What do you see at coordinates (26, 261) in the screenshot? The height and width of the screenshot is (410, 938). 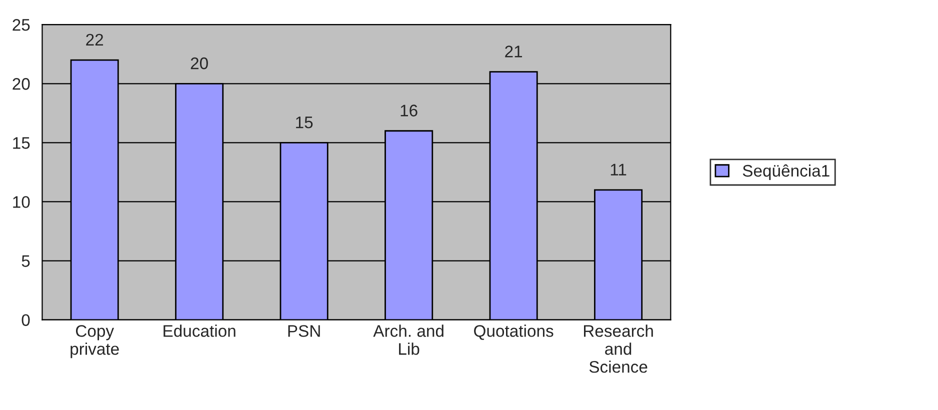 I see `y-tick-label: 5` at bounding box center [26, 261].